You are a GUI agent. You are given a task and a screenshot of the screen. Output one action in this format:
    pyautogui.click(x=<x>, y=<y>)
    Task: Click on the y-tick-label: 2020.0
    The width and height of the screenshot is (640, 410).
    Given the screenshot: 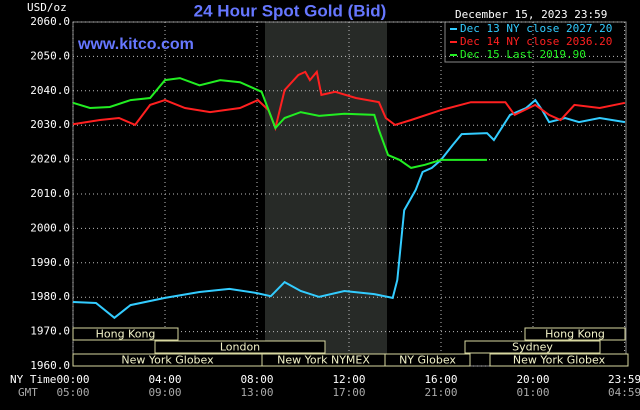 What is the action you would take?
    pyautogui.click(x=50, y=159)
    